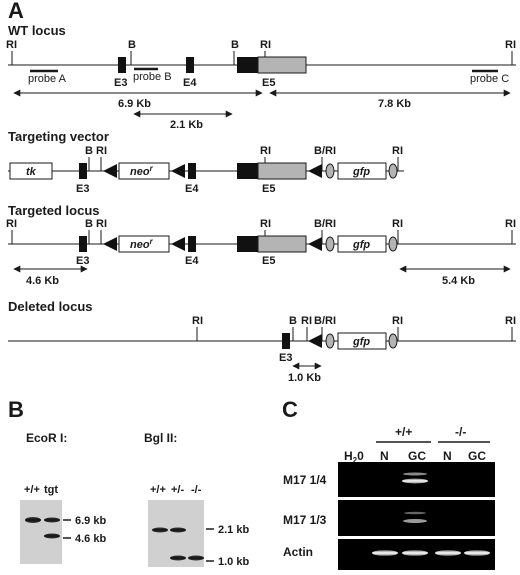  Describe the element at coordinates (206, 154) in the screenshot. I see `targeting-vector: Targeting vector` at that location.